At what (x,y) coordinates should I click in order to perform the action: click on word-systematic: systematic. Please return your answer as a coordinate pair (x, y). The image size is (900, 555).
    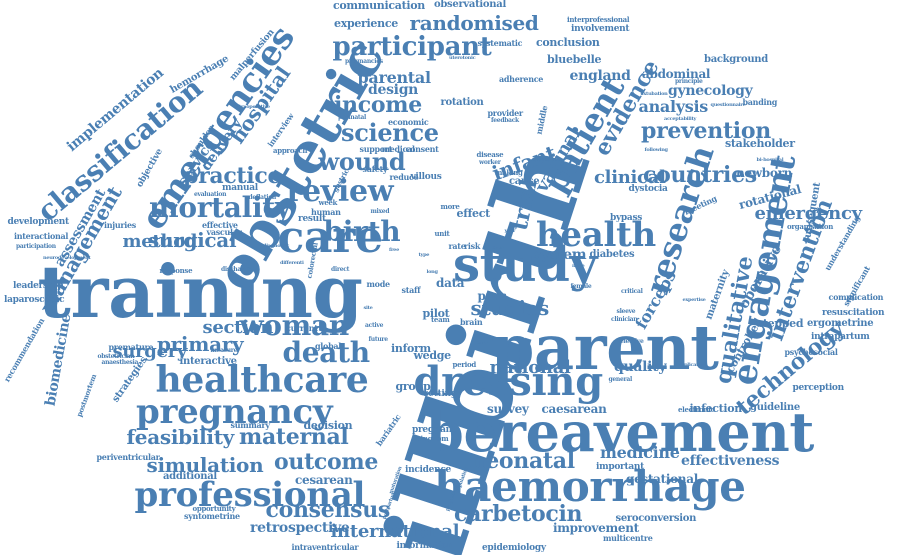
    Looking at the image, I should click on (500, 43).